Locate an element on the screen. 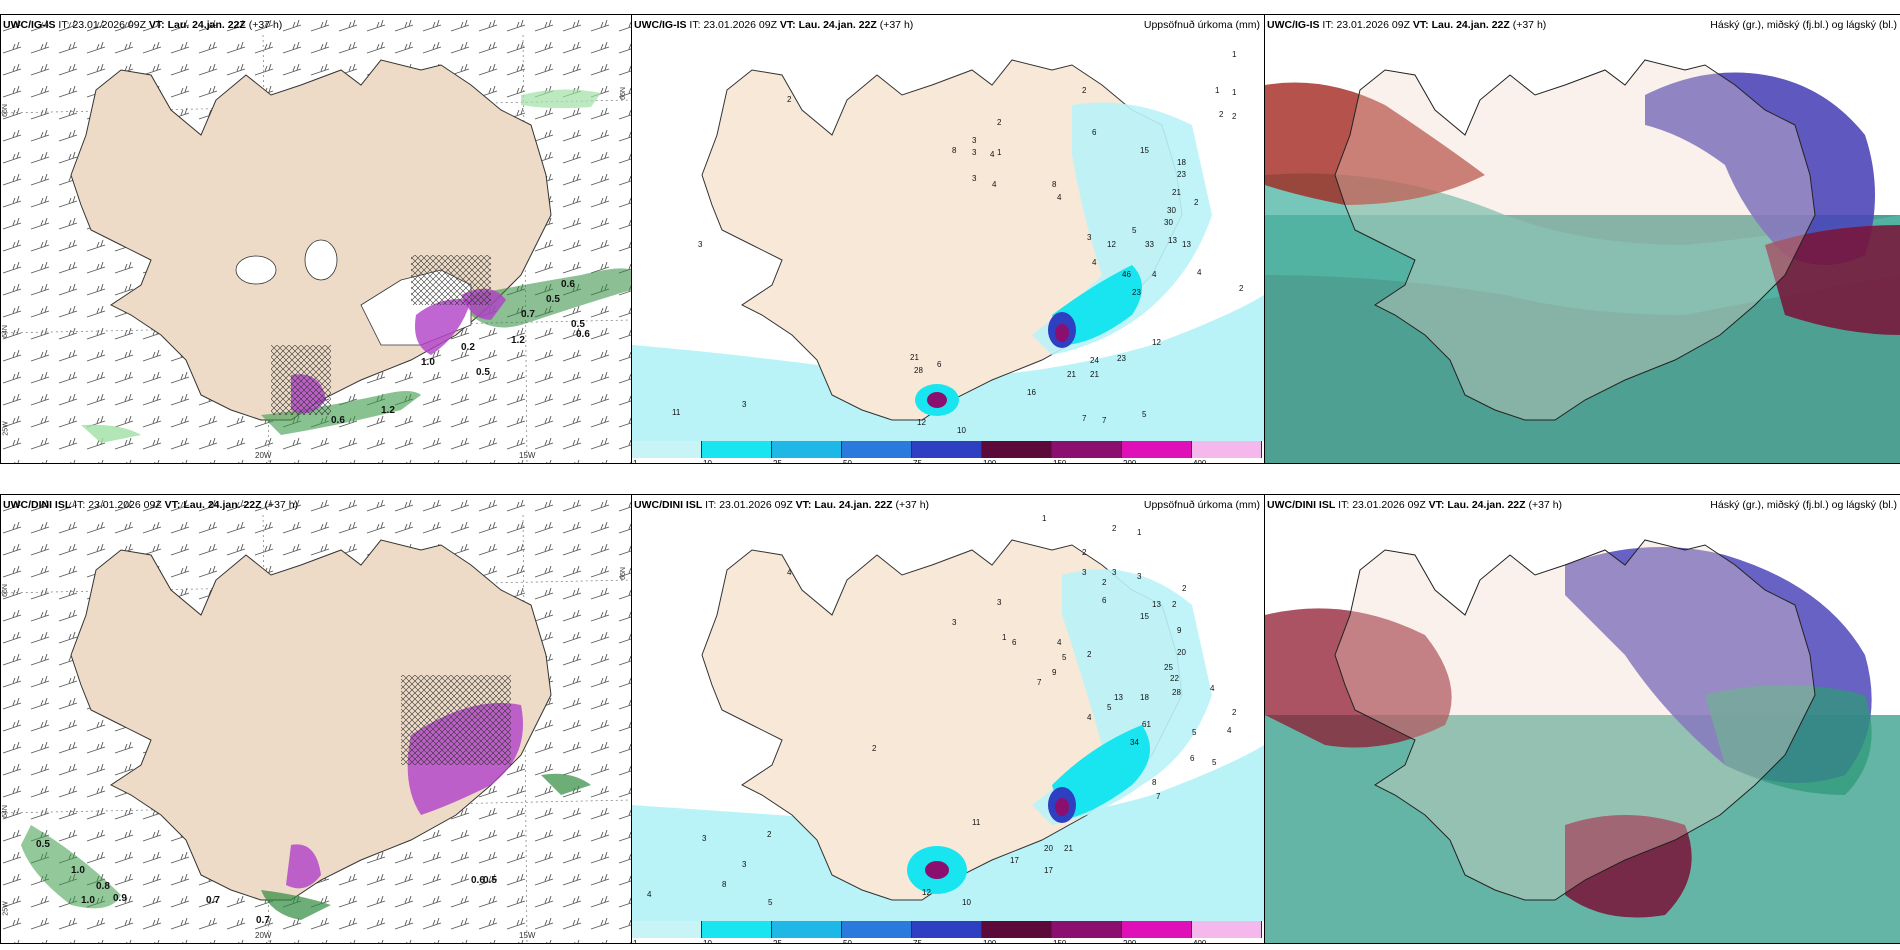  lat-label-66n: 66N is located at coordinates (5, 110).